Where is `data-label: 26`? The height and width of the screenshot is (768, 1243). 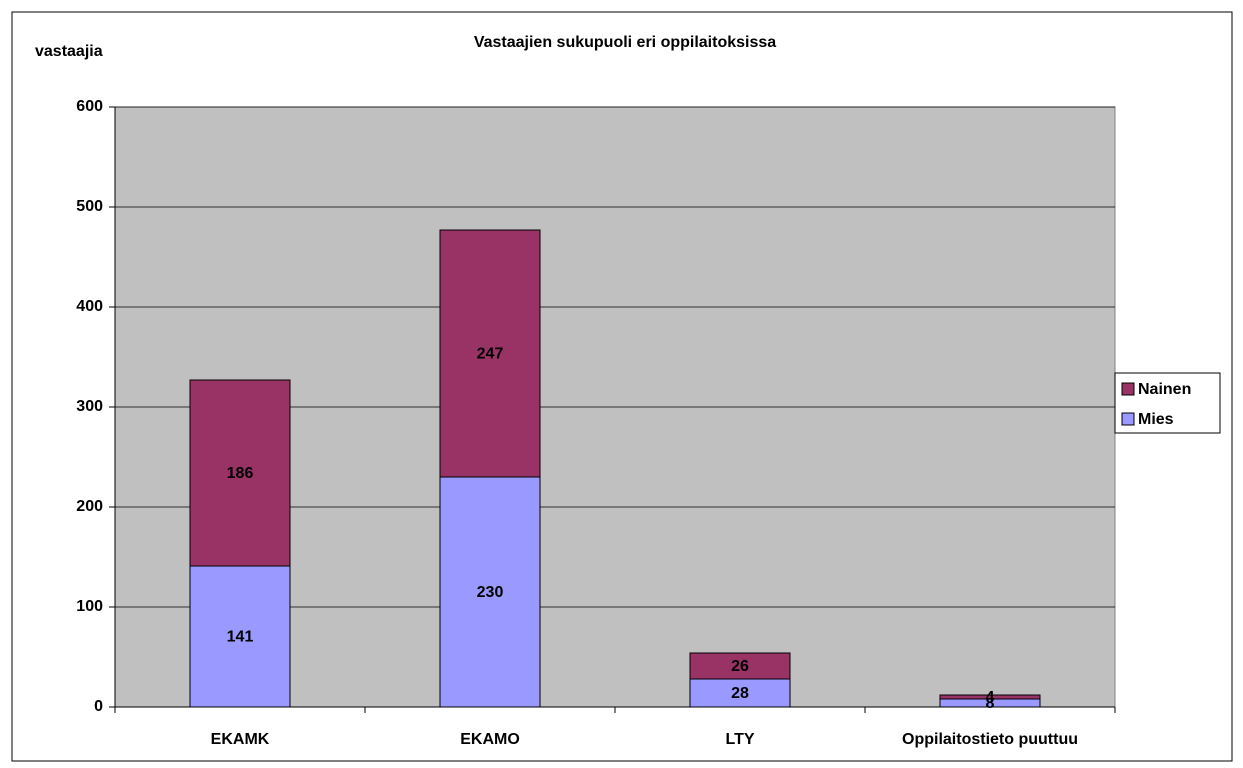 data-label: 26 is located at coordinates (740, 666).